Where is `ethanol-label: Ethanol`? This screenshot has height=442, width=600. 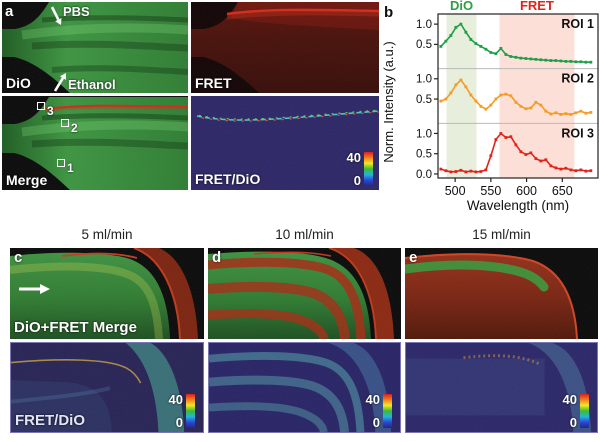
ethanol-label: Ethanol is located at coordinates (92, 84).